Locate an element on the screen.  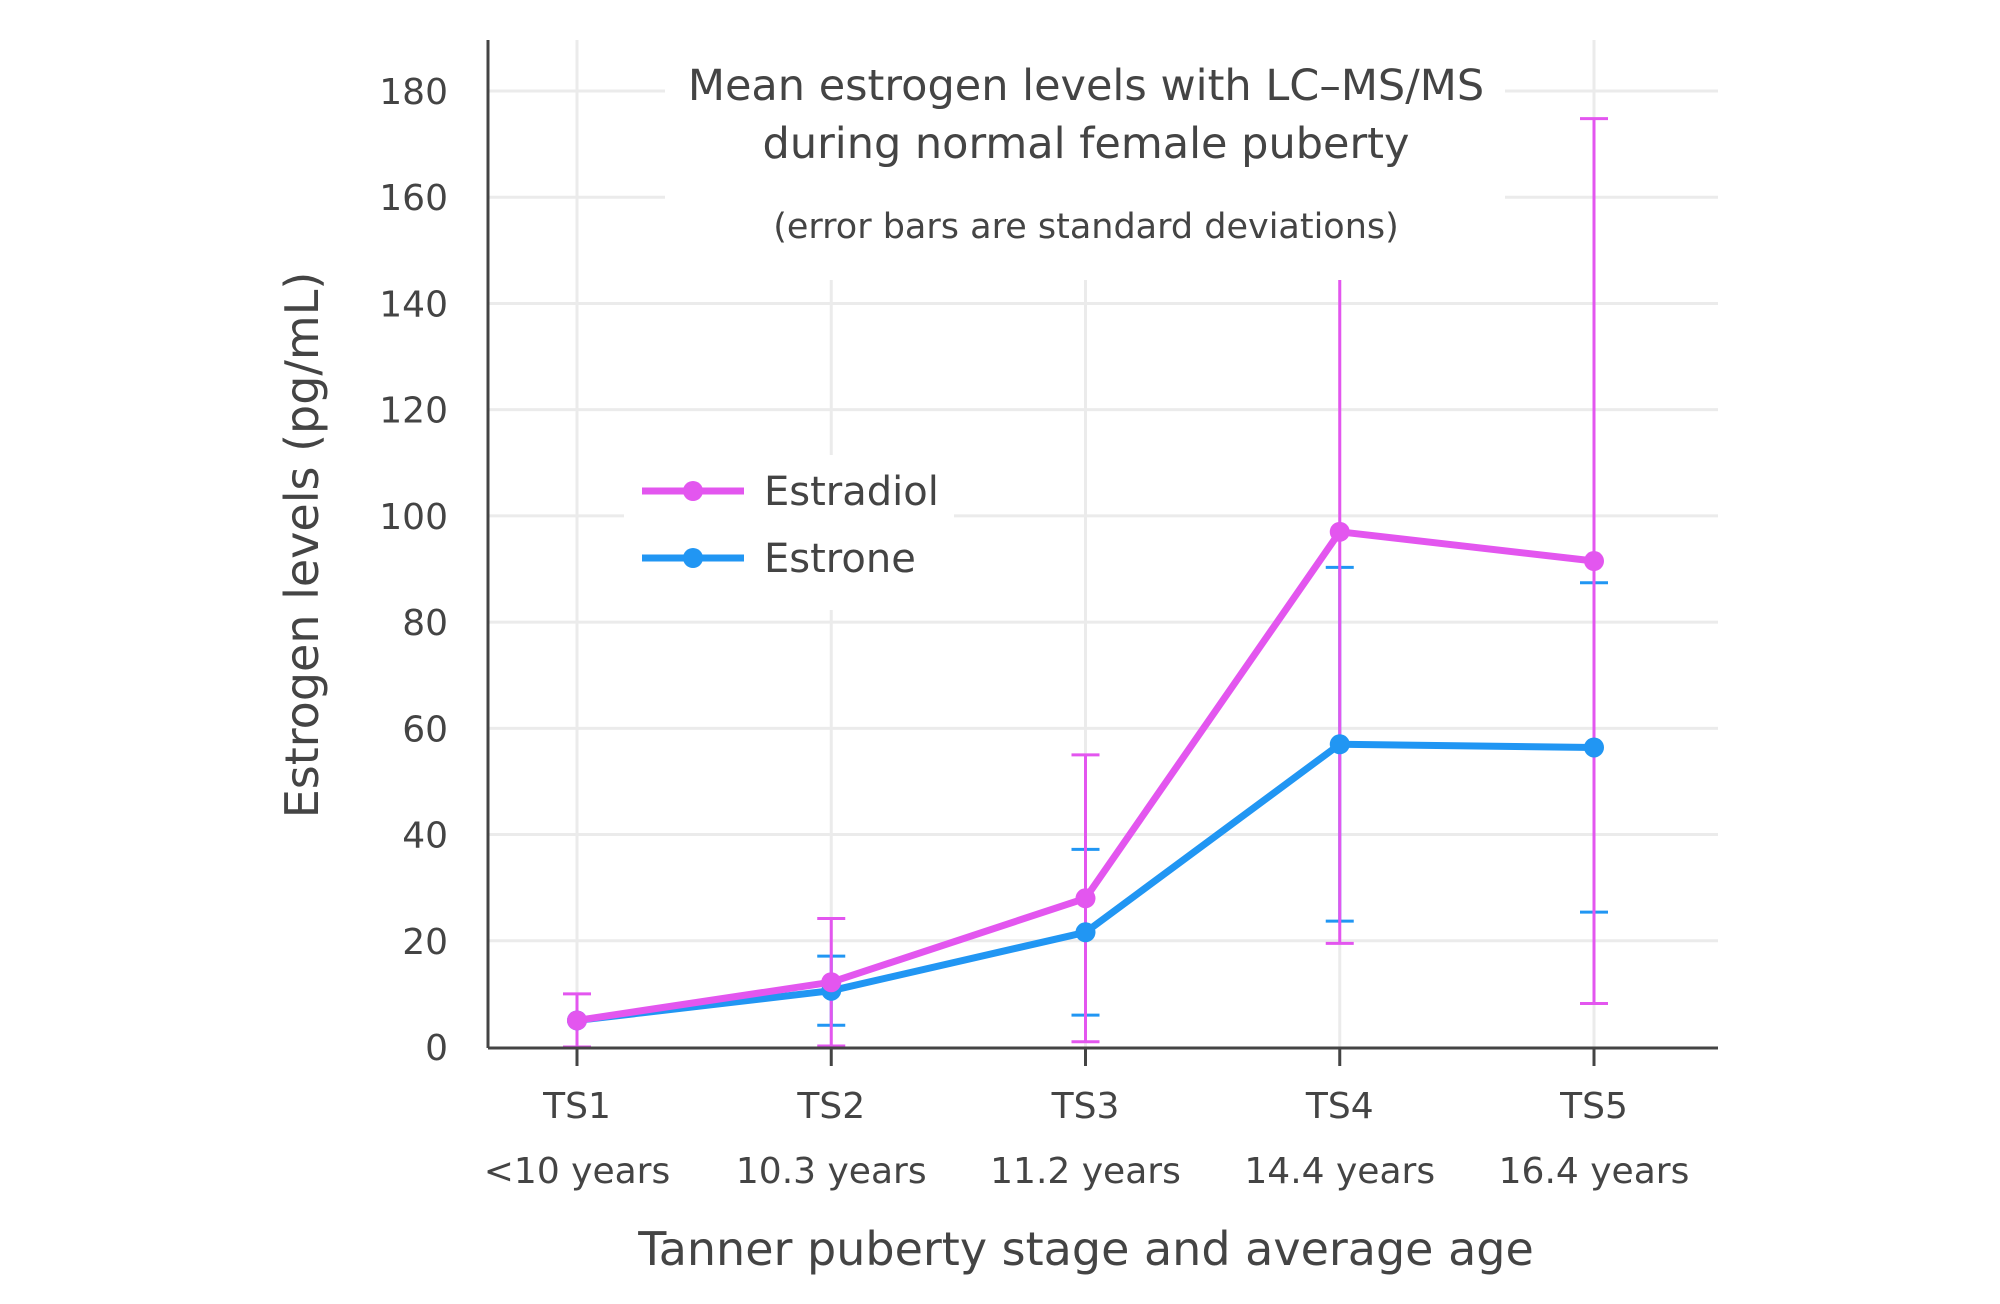
x-axis-title: Tanner puberty stage and average age is located at coordinates (1085, 1249).